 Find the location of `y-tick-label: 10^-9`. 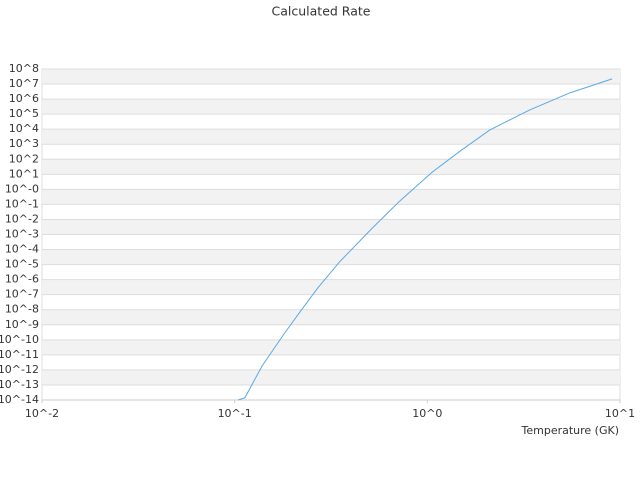

y-tick-label: 10^-9 is located at coordinates (22, 324).